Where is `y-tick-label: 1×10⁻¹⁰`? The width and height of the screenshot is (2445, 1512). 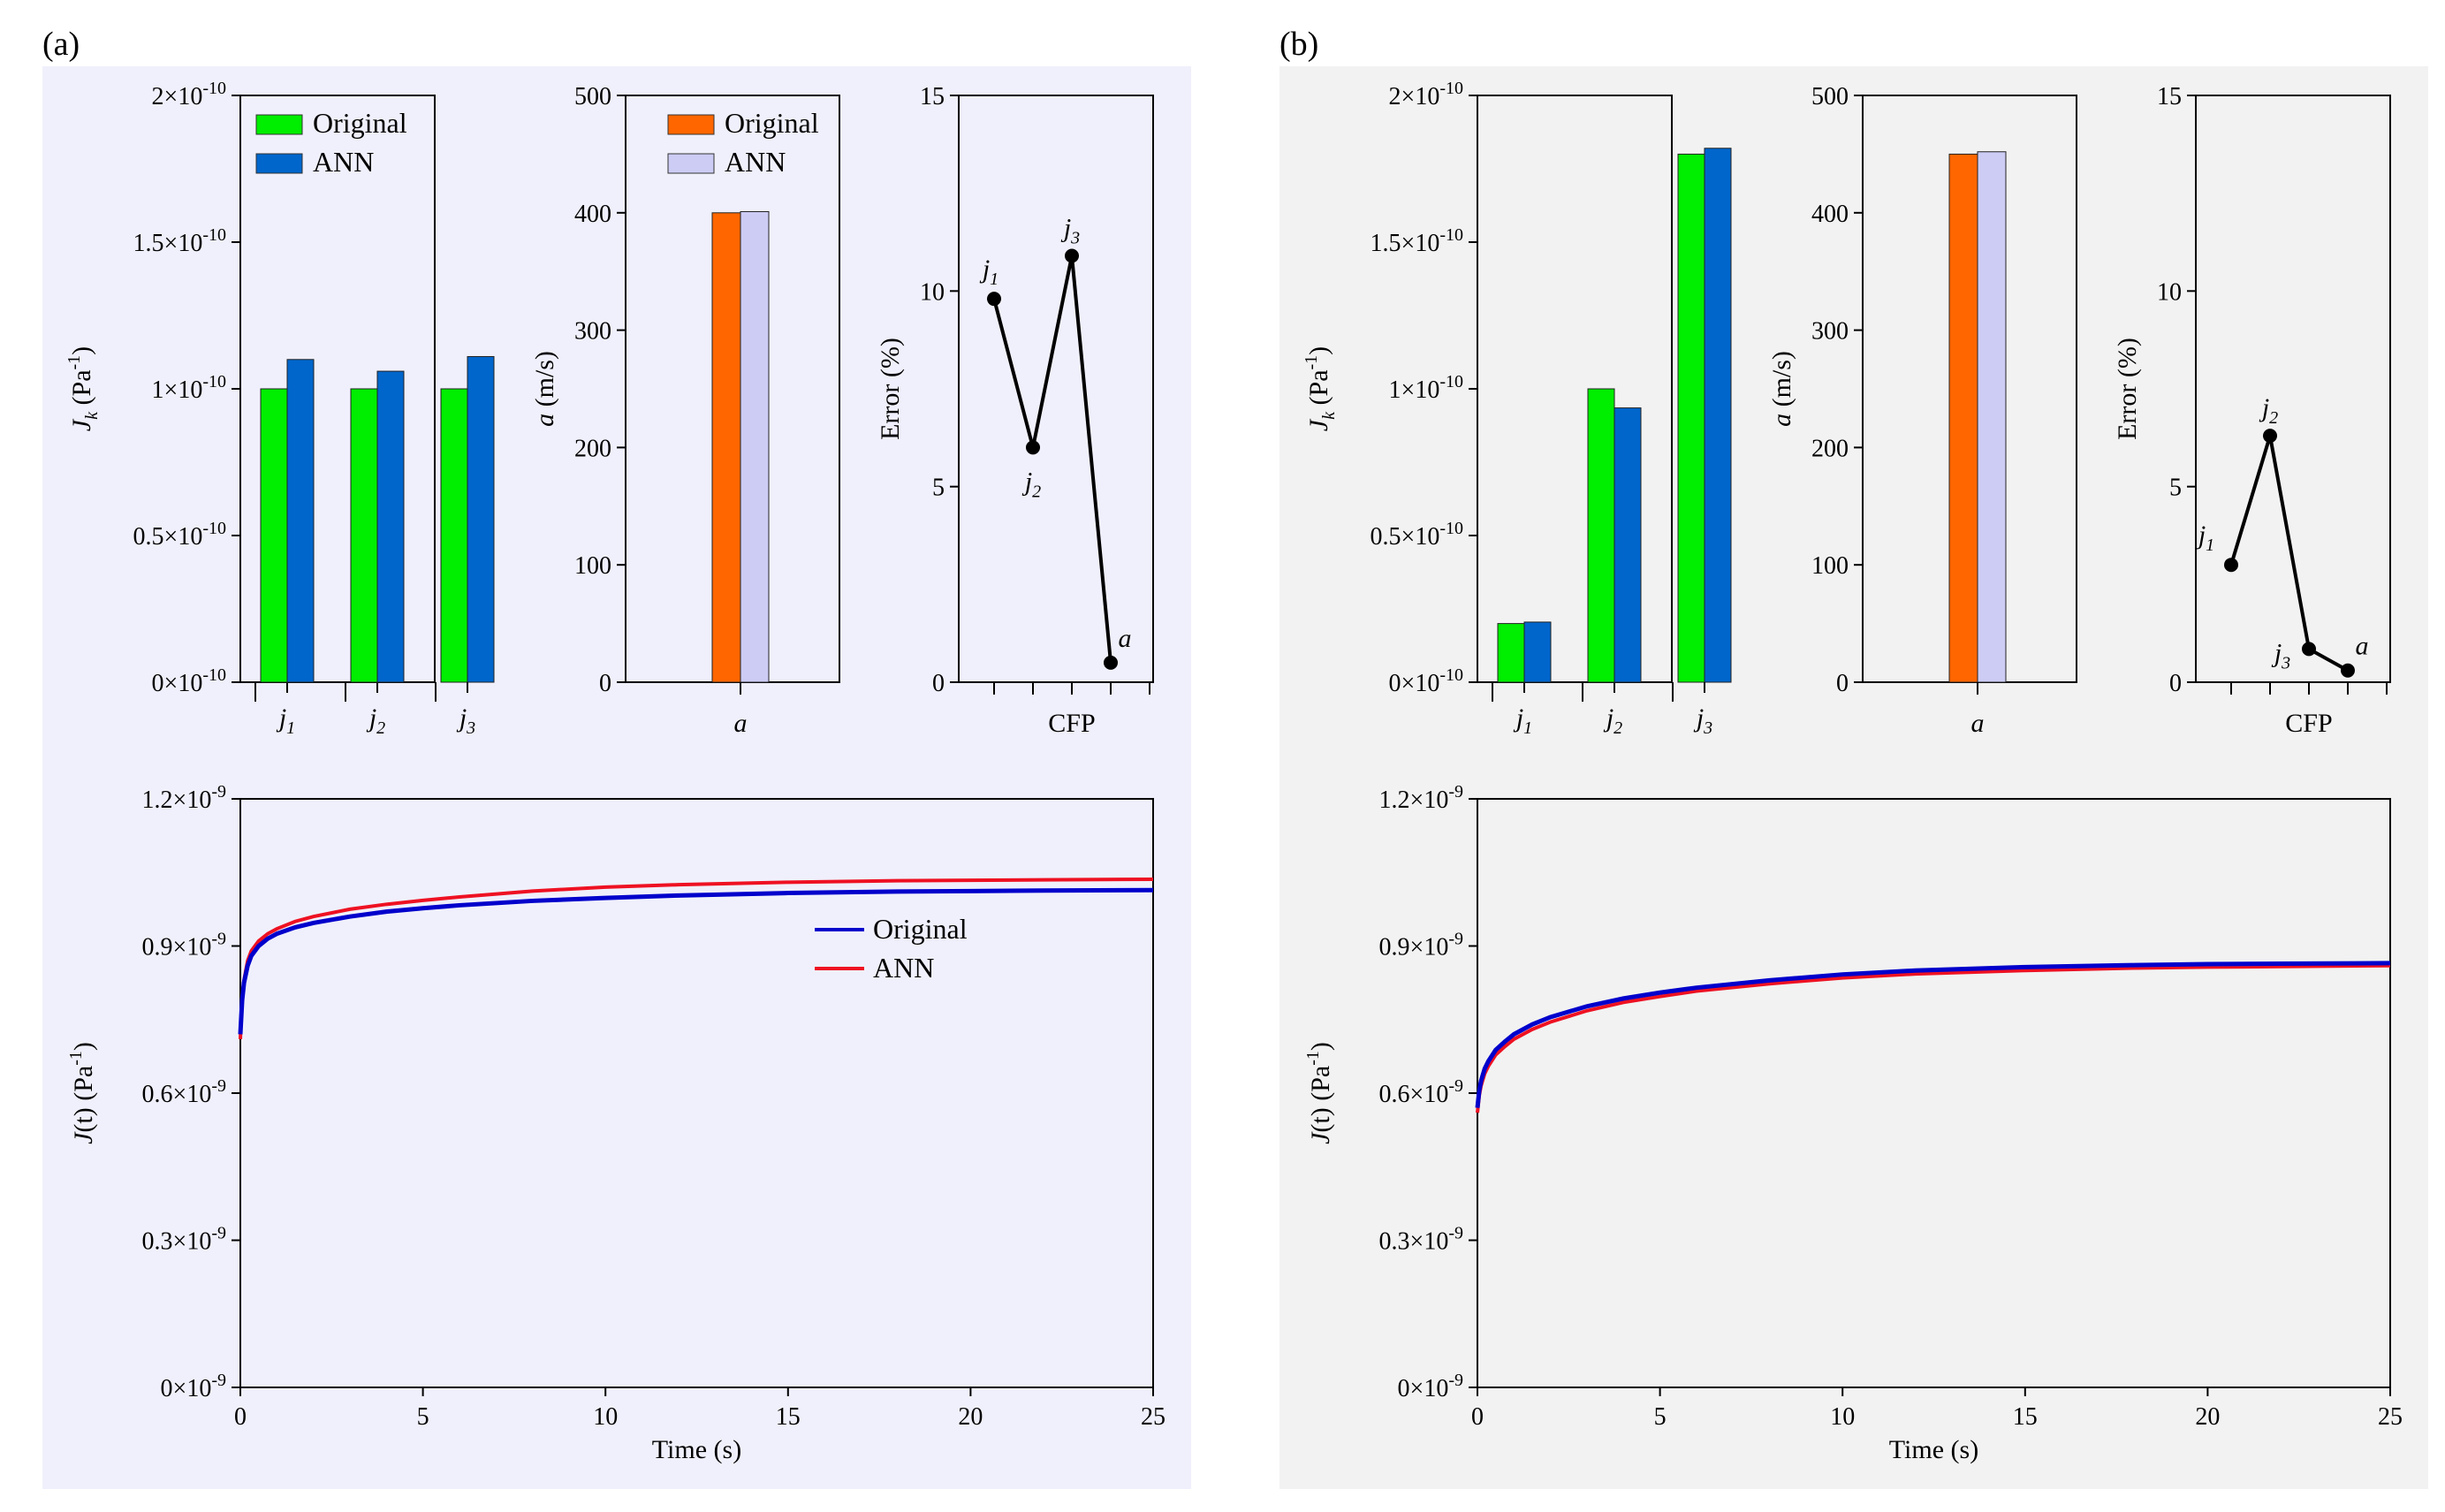
y-tick-label: 1×10⁻¹⁰ is located at coordinates (189, 388).